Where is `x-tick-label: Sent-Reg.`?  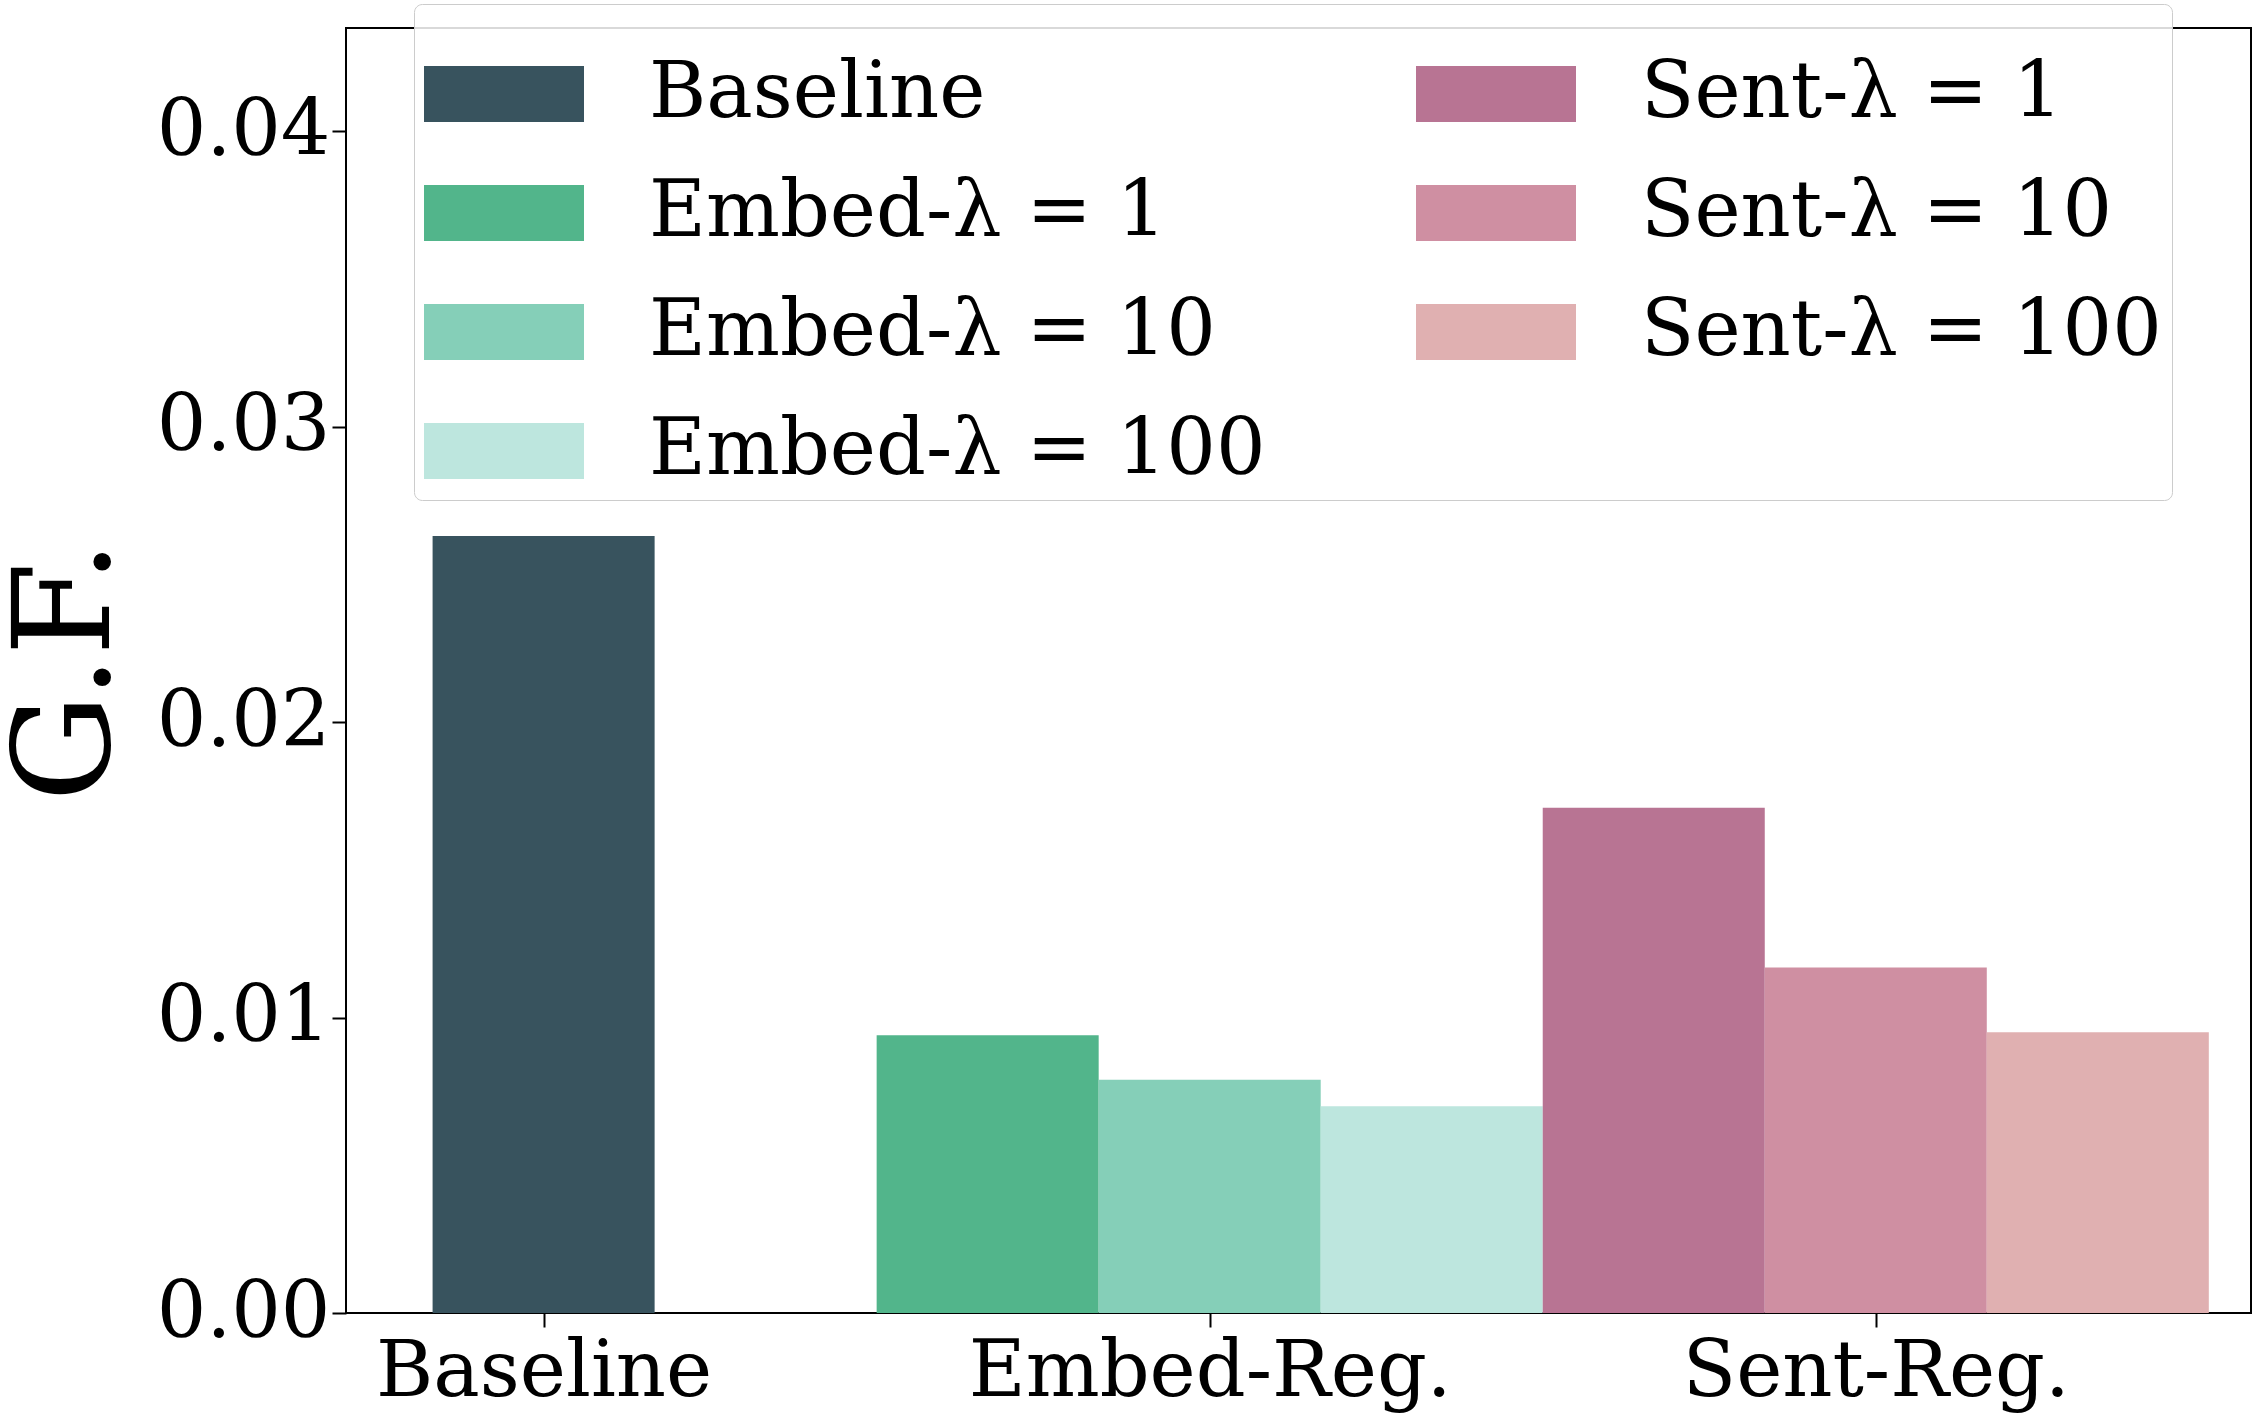 x-tick-label: Sent-Reg. is located at coordinates (1876, 1368).